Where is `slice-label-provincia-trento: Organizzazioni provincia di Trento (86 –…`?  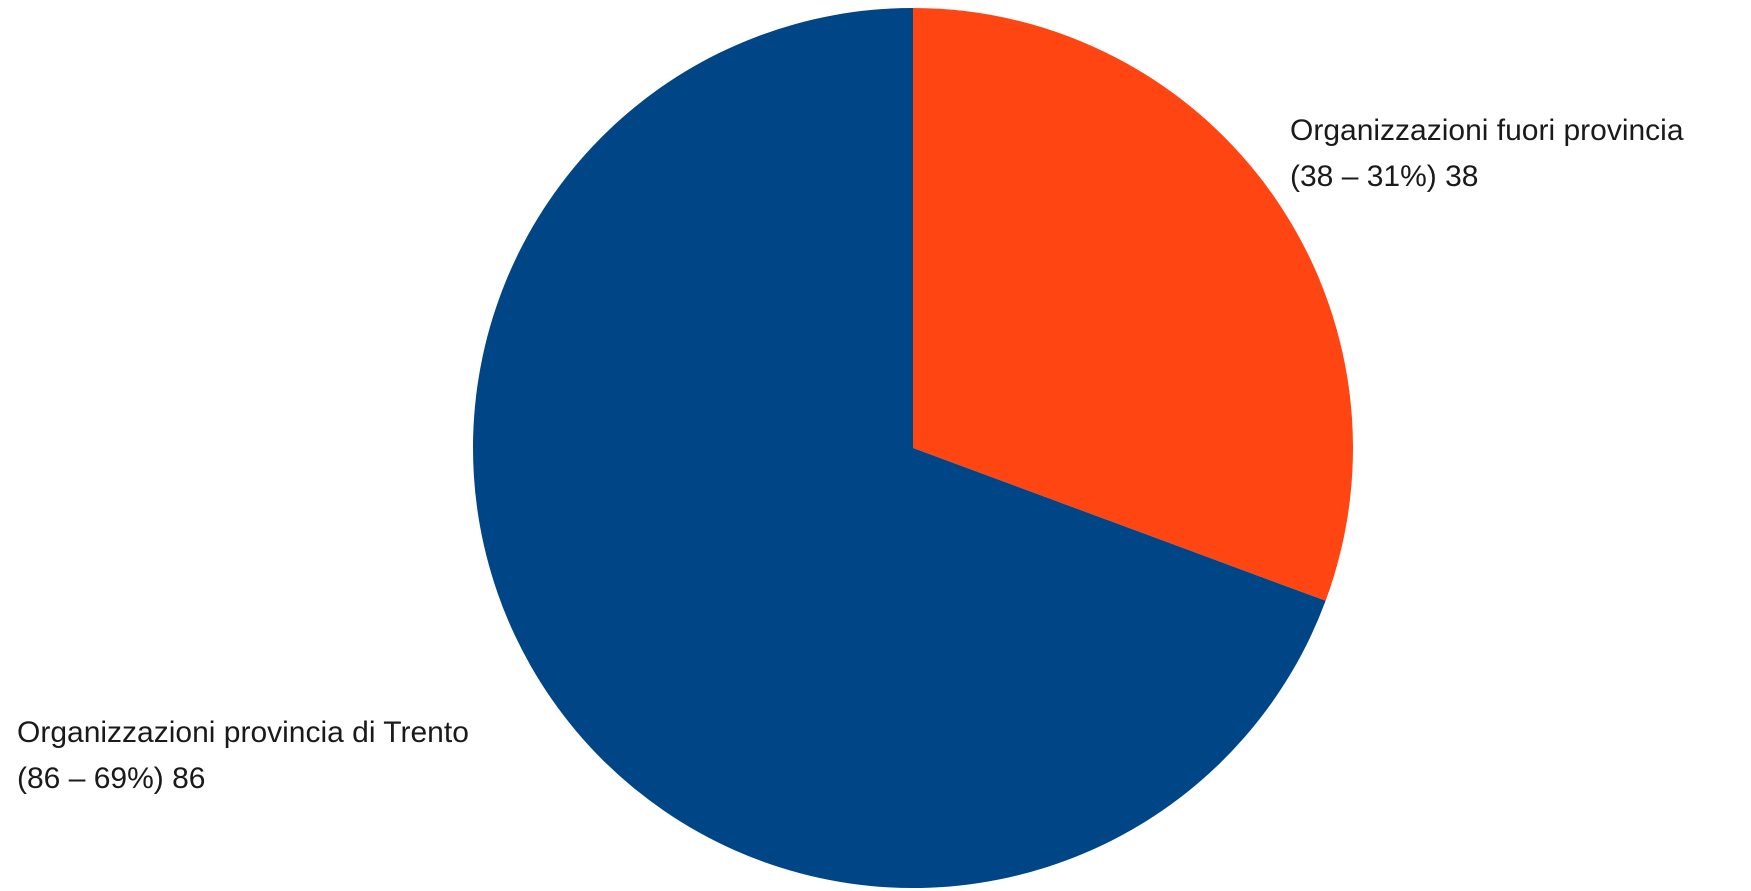
slice-label-provincia-trento: Organizzazioni provincia di Trento (86 –… is located at coordinates (247, 755).